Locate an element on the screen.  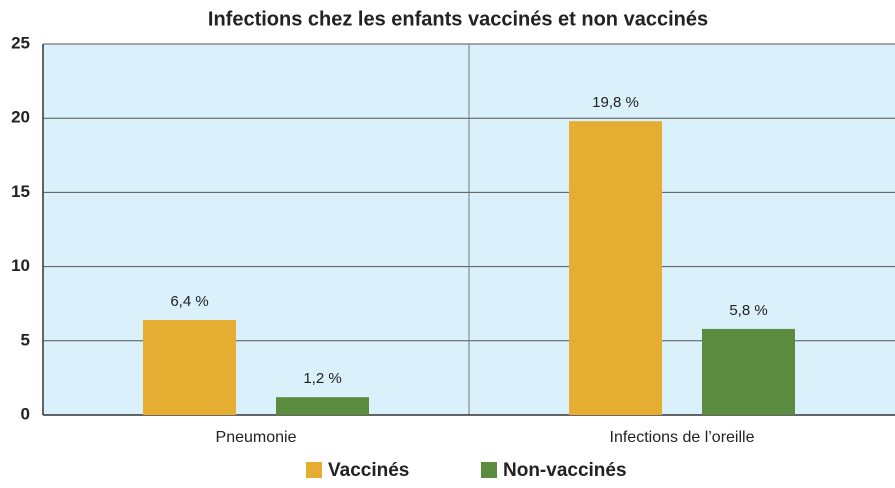
y-tick-label: 15 is located at coordinates (20, 191).